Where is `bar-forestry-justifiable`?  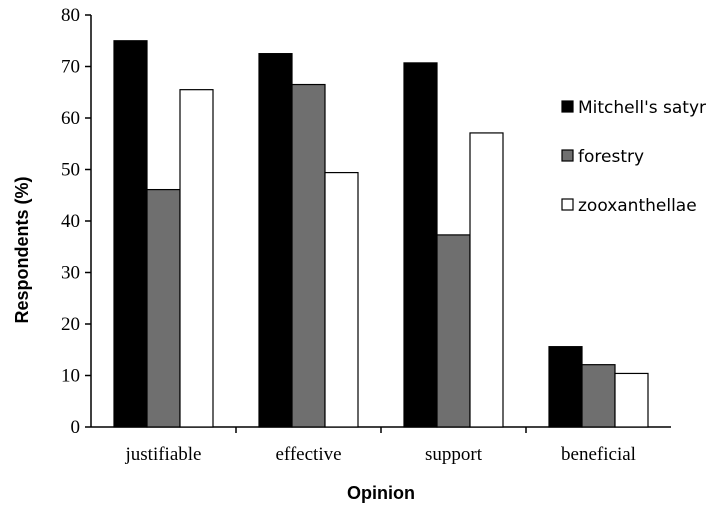 bar-forestry-justifiable is located at coordinates (163, 308).